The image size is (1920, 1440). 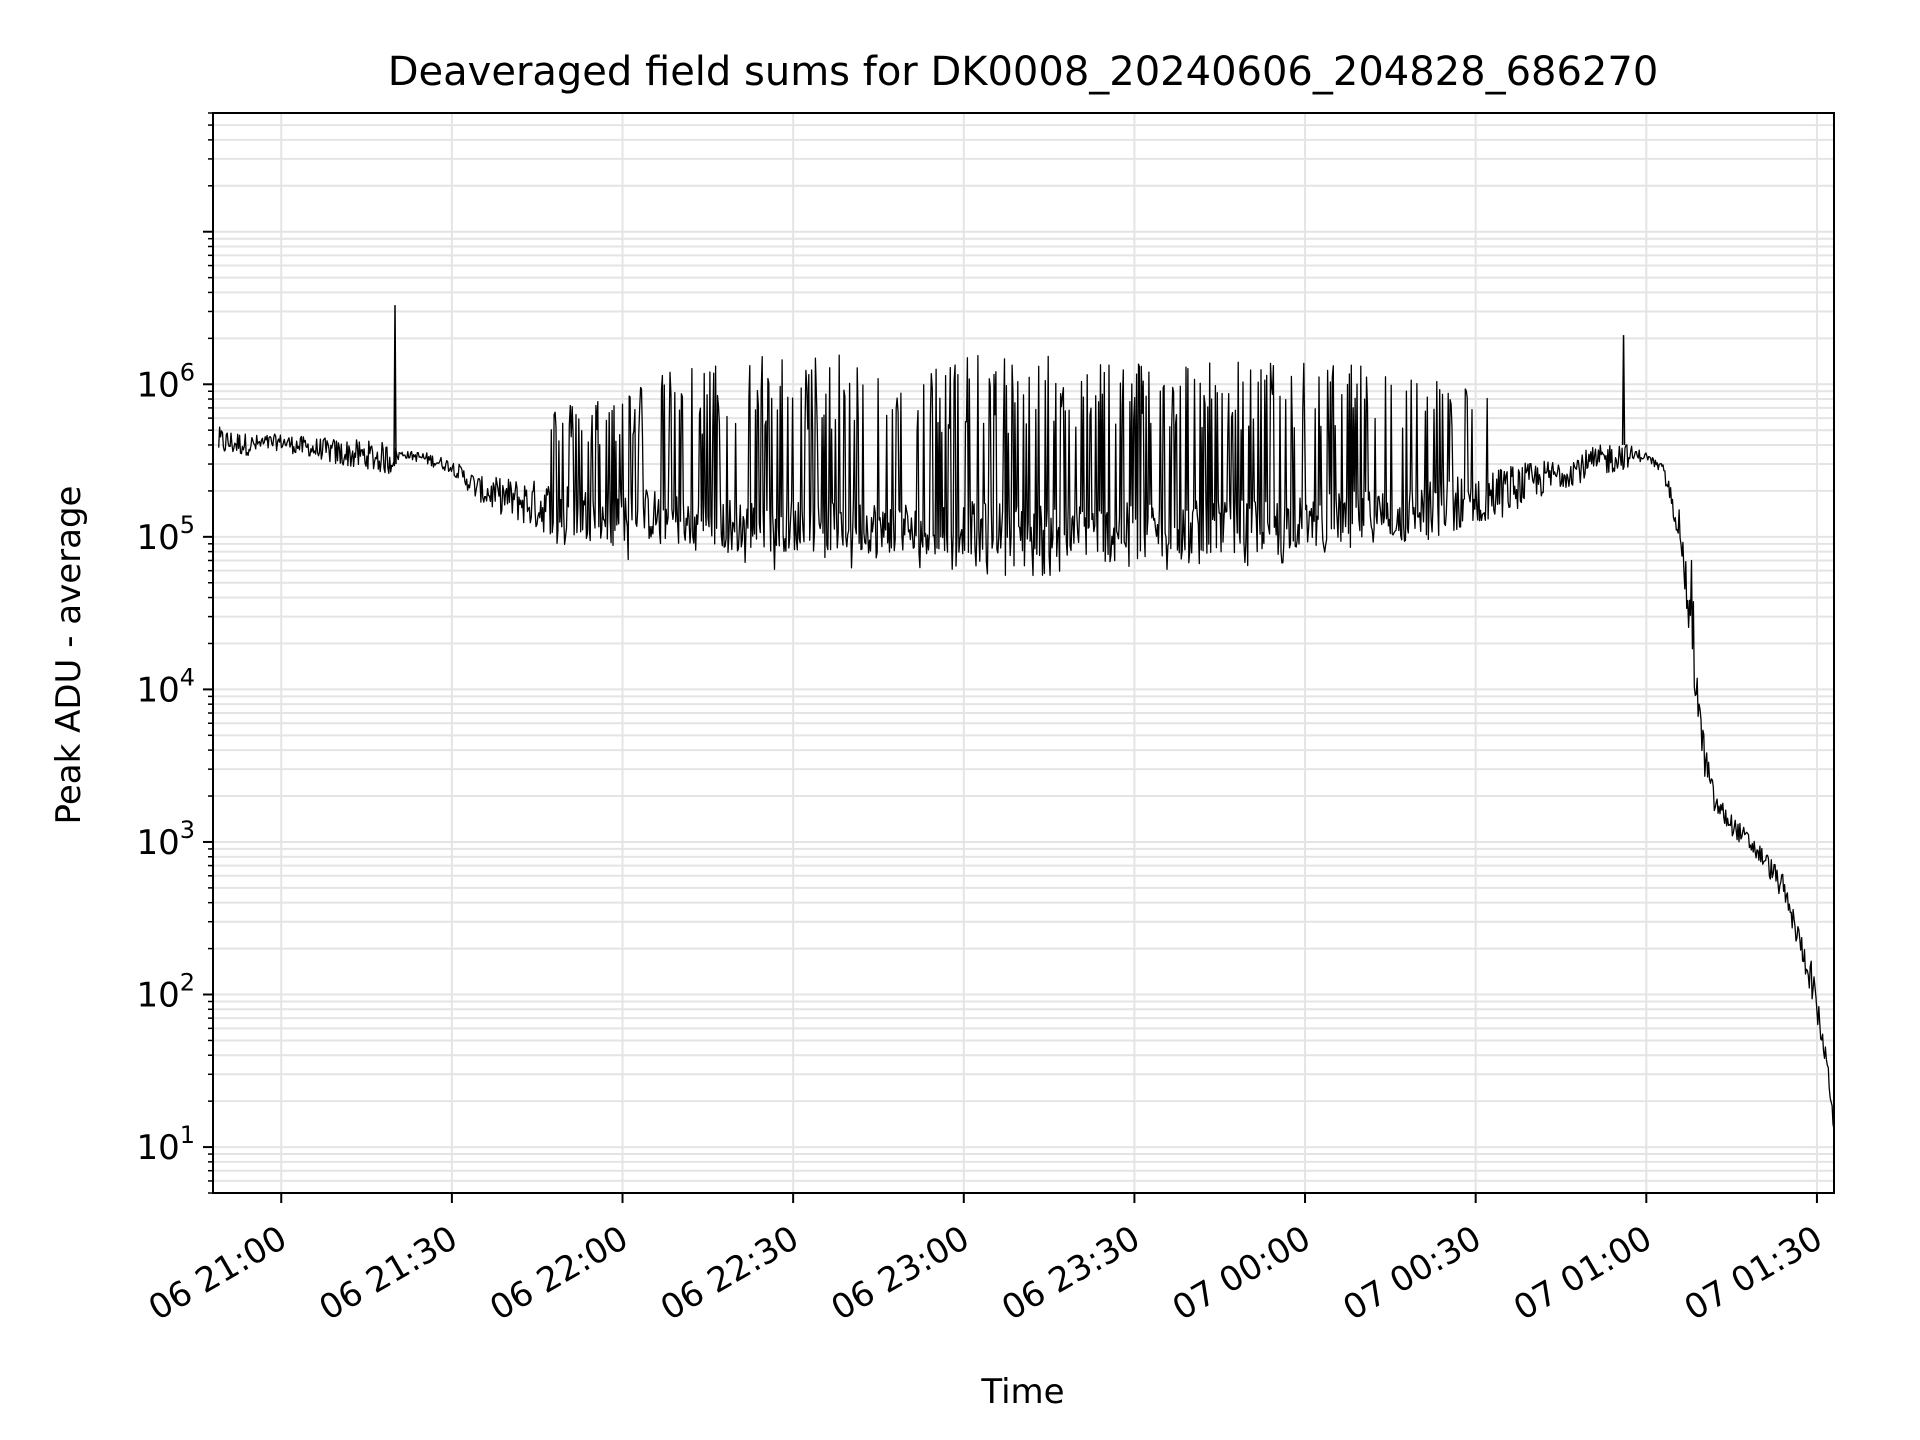 I want to click on y-axis-label: Peak ADU - average, so click(x=69, y=655).